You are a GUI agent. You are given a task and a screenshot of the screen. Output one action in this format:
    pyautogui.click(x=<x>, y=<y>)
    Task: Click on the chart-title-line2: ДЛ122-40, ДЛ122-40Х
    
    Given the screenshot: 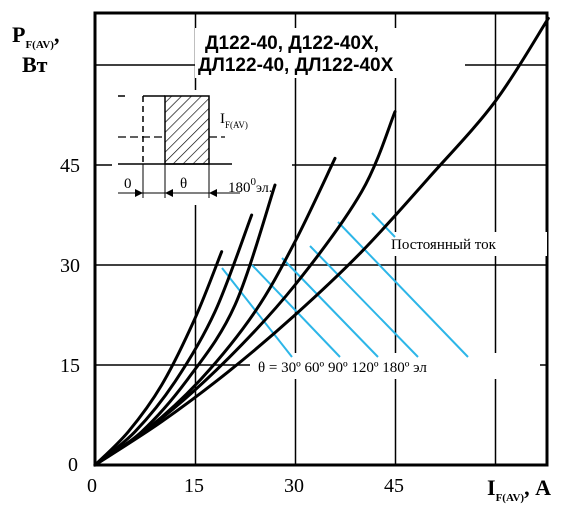 What is the action you would take?
    pyautogui.click(x=296, y=65)
    